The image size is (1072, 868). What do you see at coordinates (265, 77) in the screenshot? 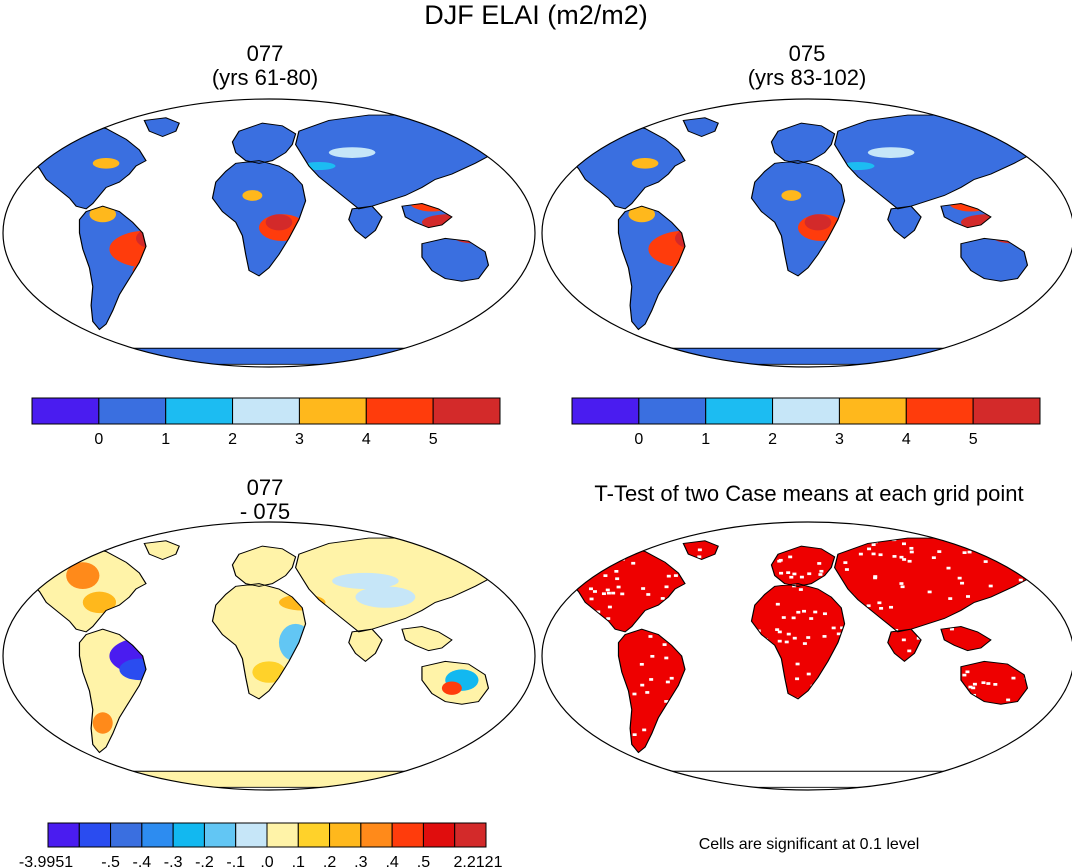
I see `panel-title-line2: (yrs 61-80)` at bounding box center [265, 77].